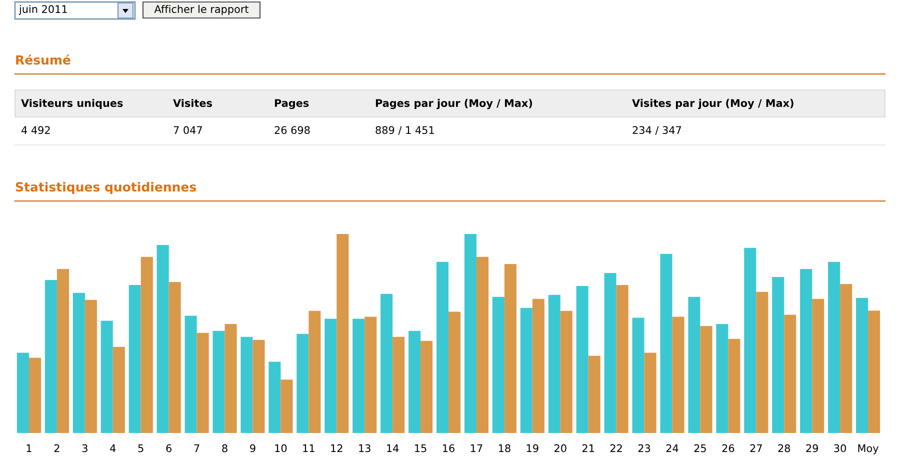  What do you see at coordinates (672, 448) in the screenshot?
I see `x-tick-label: 24` at bounding box center [672, 448].